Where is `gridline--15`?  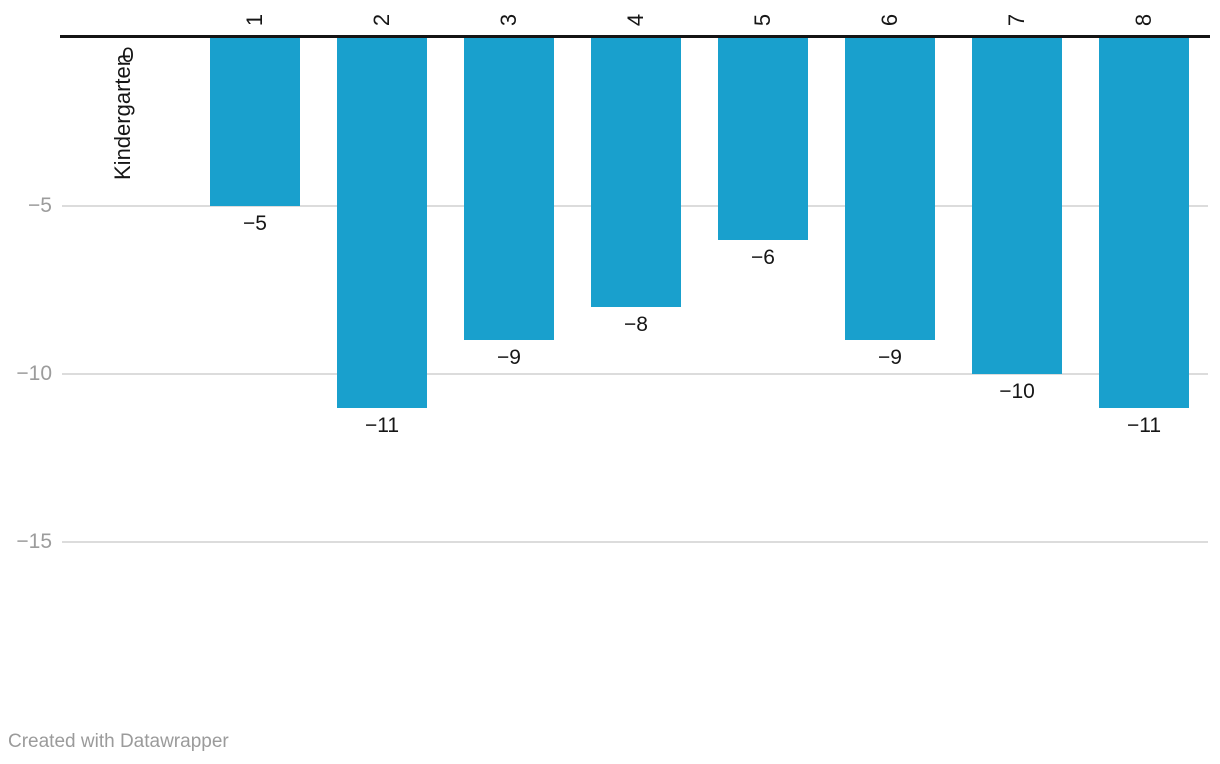
gridline--15 is located at coordinates (635, 542).